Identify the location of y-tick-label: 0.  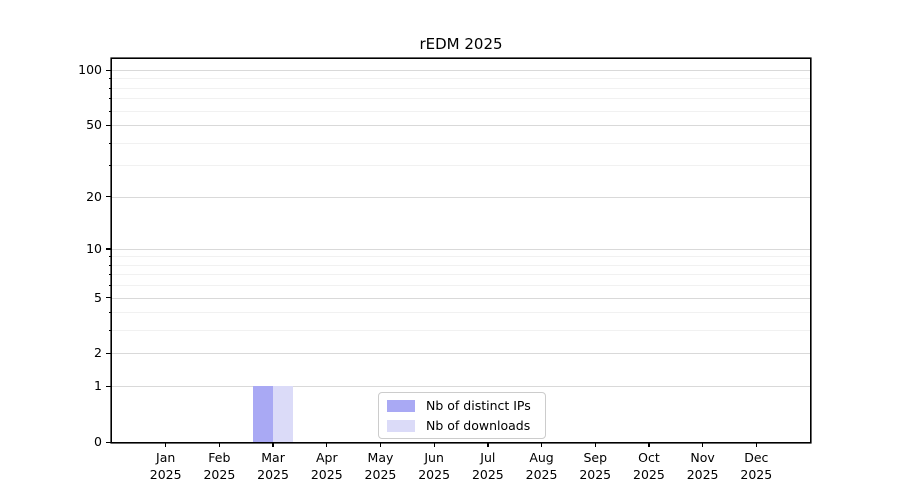
(98, 441).